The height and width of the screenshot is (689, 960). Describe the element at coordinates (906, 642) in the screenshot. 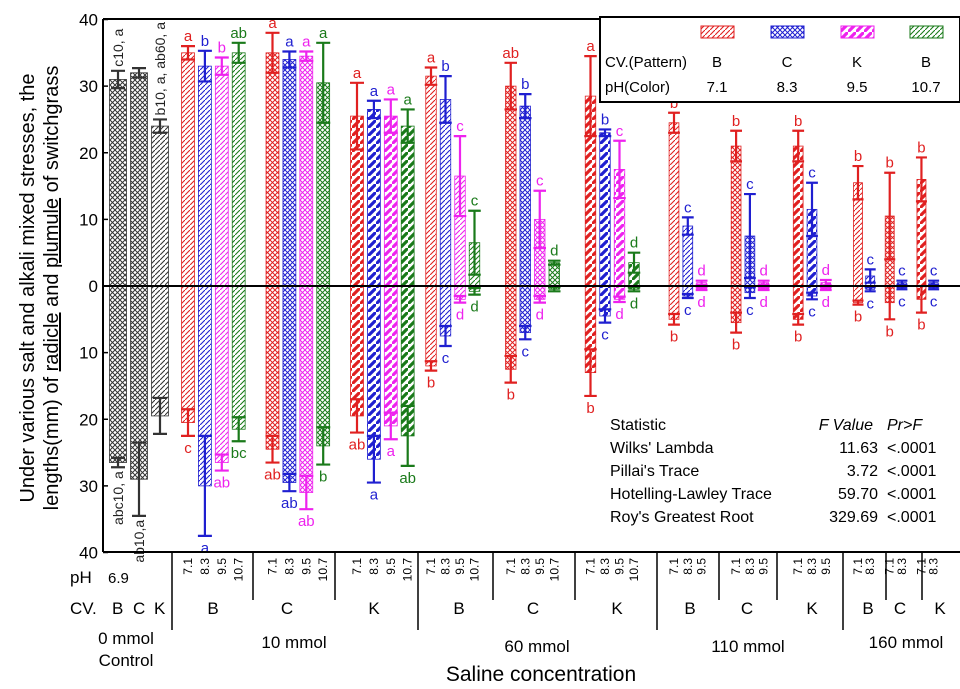

I see `x-group-label: 160 mmol` at that location.